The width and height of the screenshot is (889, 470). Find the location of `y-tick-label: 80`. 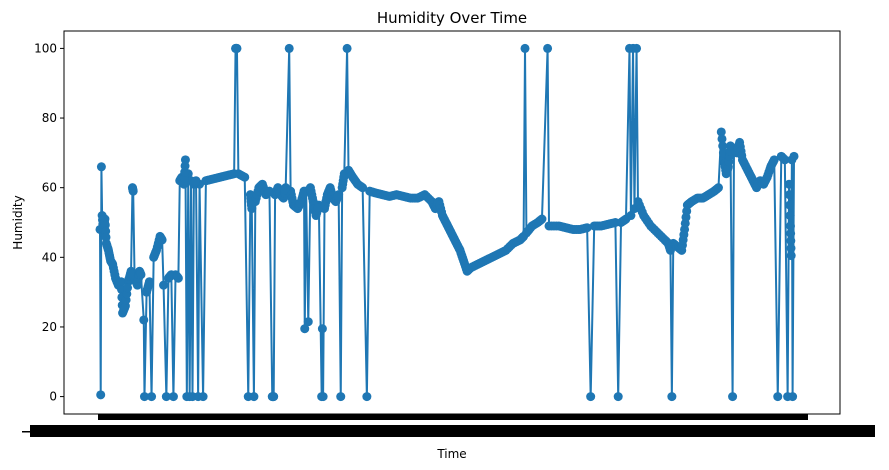

y-tick-label: 80 is located at coordinates (49, 118).